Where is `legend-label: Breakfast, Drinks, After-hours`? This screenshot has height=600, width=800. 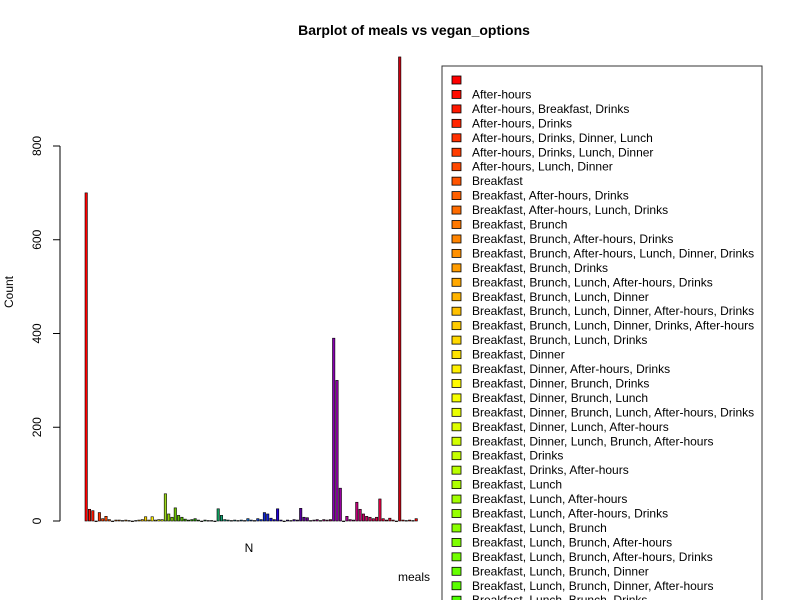
legend-label: Breakfast, Drinks, After-hours is located at coordinates (550, 470).